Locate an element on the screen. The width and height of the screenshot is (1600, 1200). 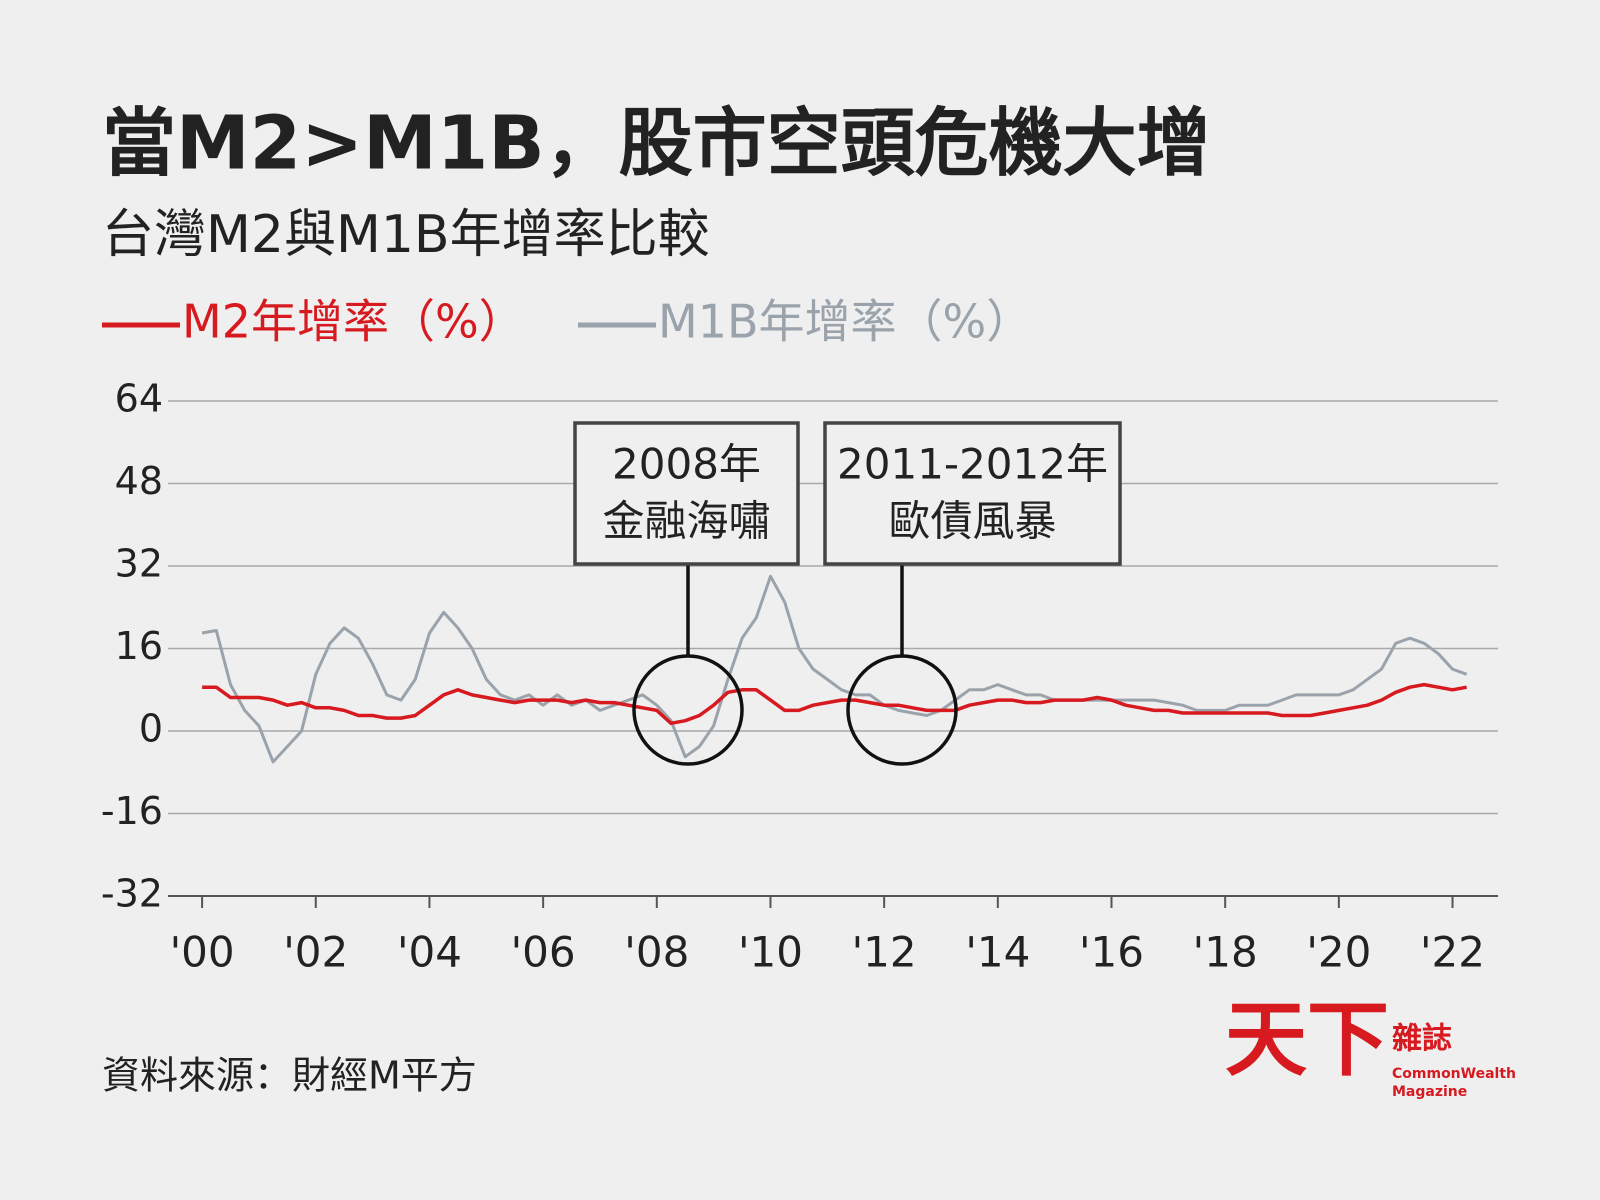
x-tick-label: '02 is located at coordinates (315, 952).